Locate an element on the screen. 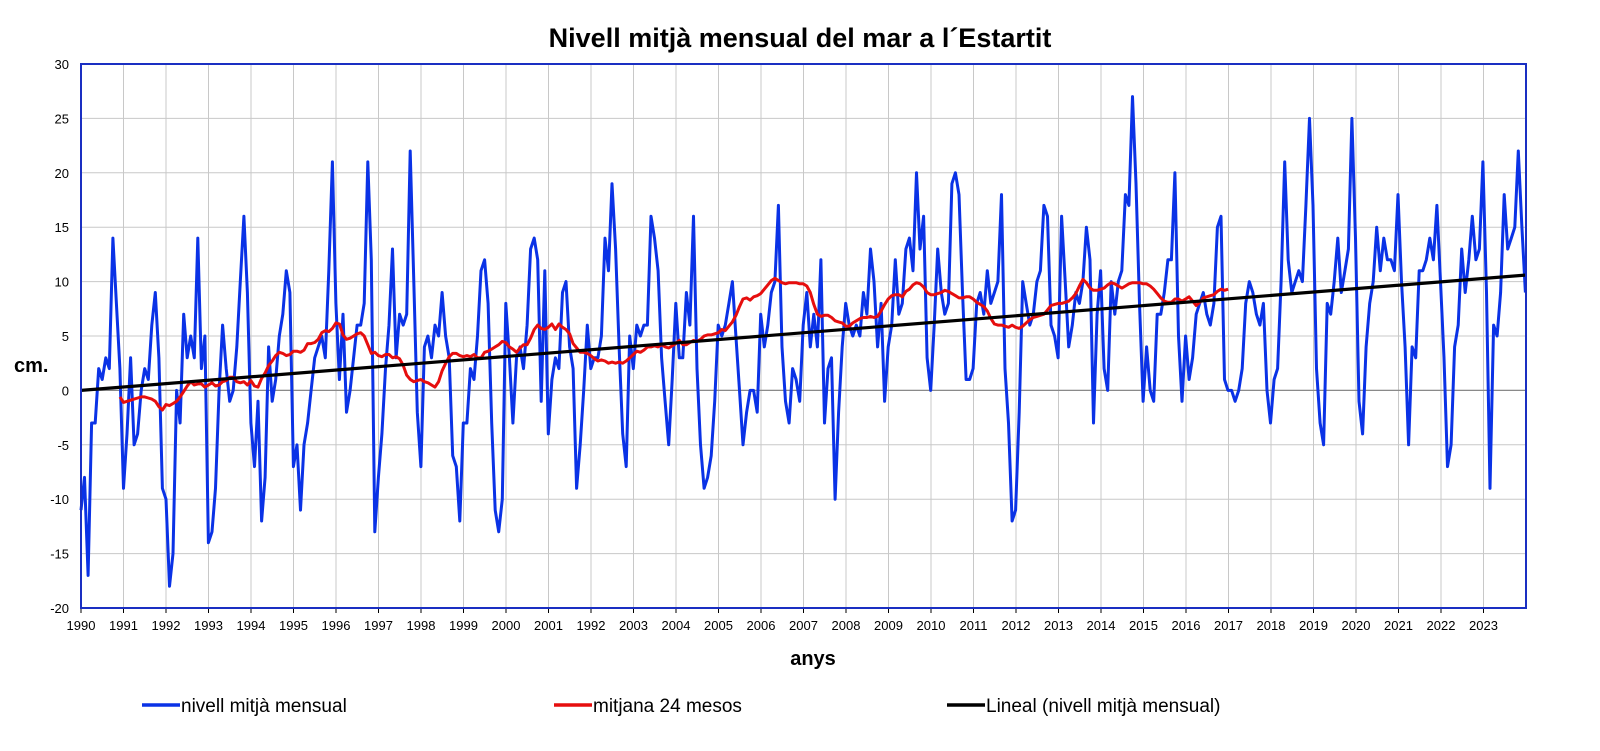  legend-item-monthly: nivell mitjà mensual is located at coordinates (244, 706).